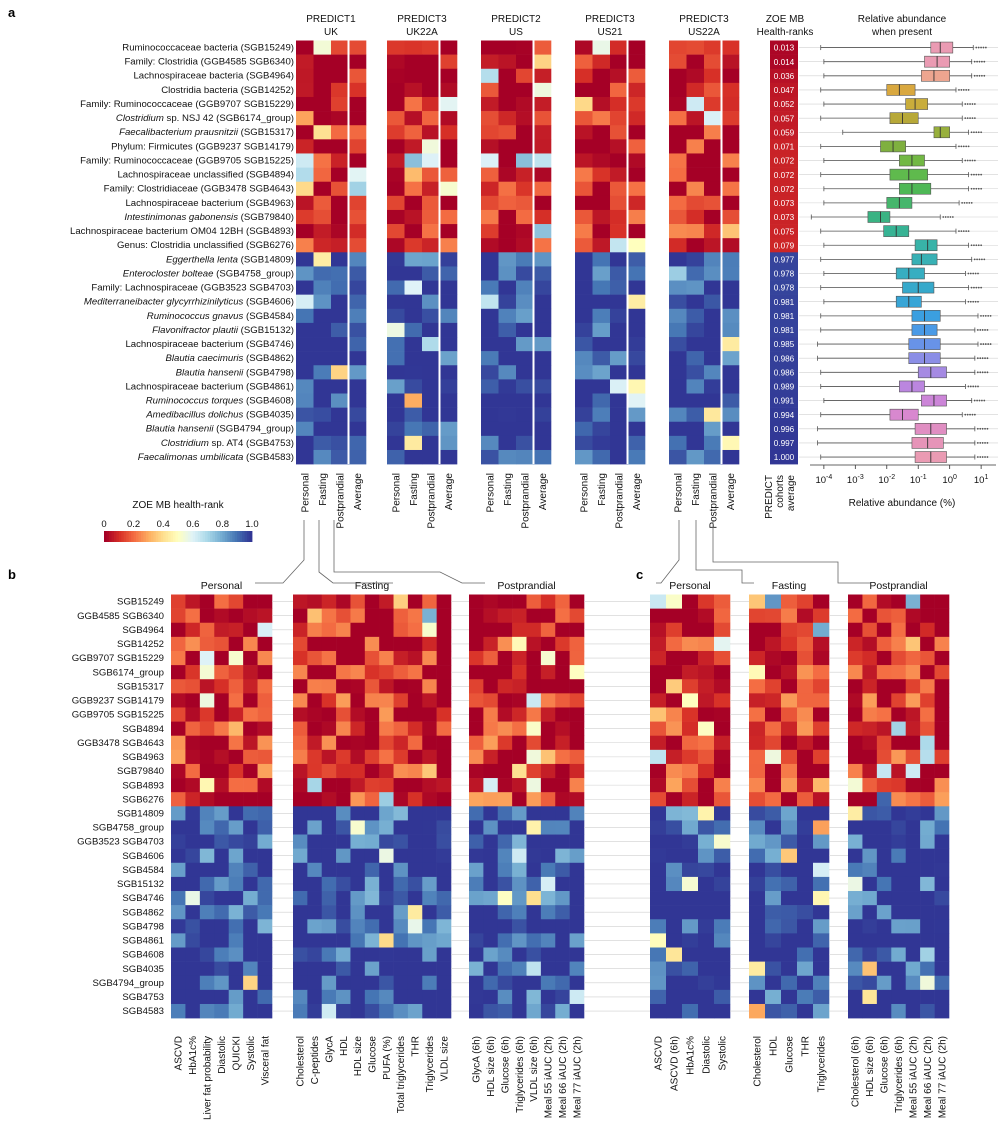 The width and height of the screenshot is (1000, 1121). What do you see at coordinates (140, 814) in the screenshot?
I see `row-label-b: SGB14809` at bounding box center [140, 814].